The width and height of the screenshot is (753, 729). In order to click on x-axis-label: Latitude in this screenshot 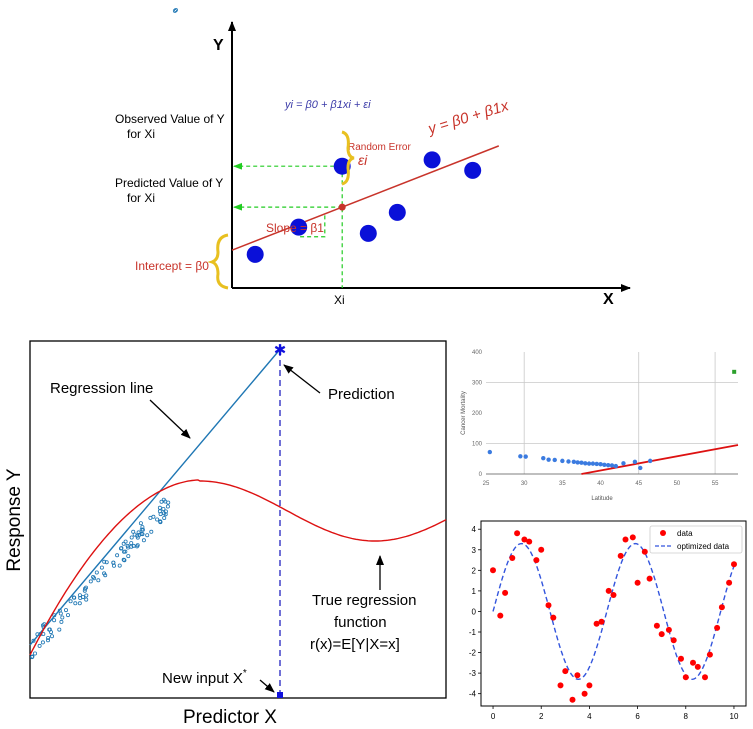, I will do `click(602, 499)`.